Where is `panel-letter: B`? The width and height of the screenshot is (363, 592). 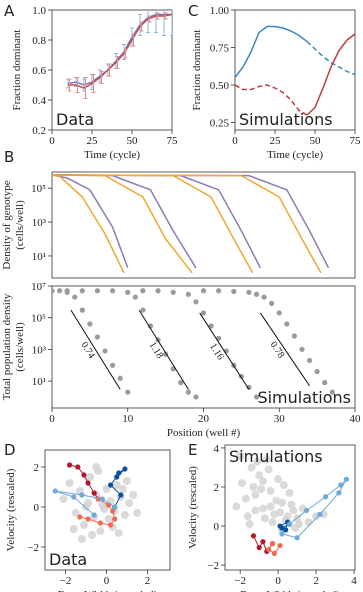 panel-letter: B is located at coordinates (9, 157).